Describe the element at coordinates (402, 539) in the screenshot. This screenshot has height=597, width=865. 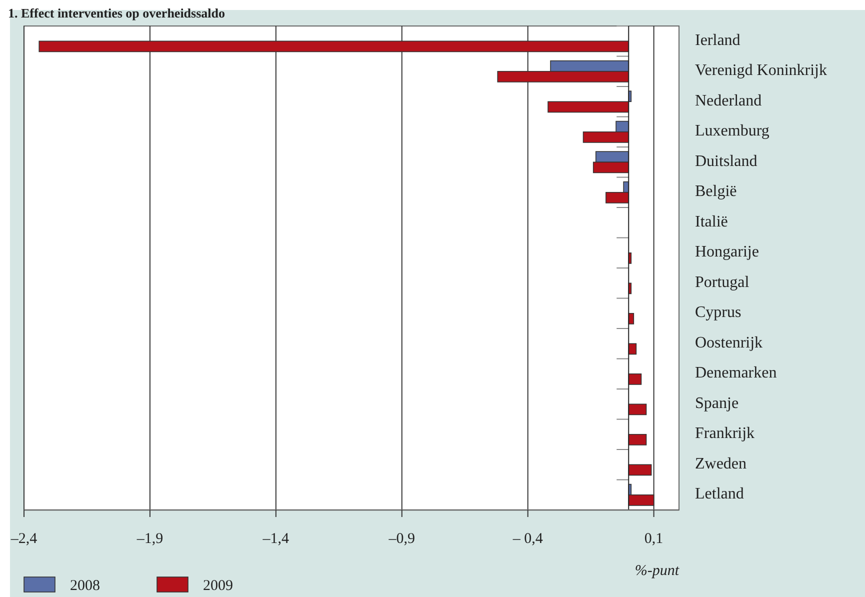
I see `x-tick-label: –0,9` at that location.